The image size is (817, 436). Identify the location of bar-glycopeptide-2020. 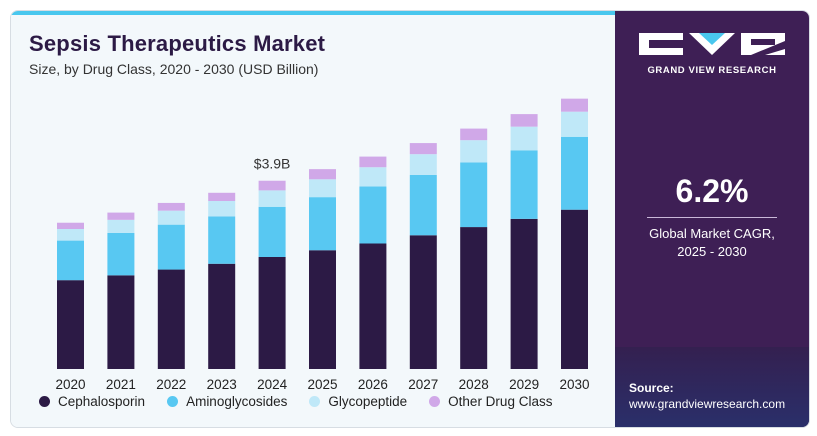
(70, 235).